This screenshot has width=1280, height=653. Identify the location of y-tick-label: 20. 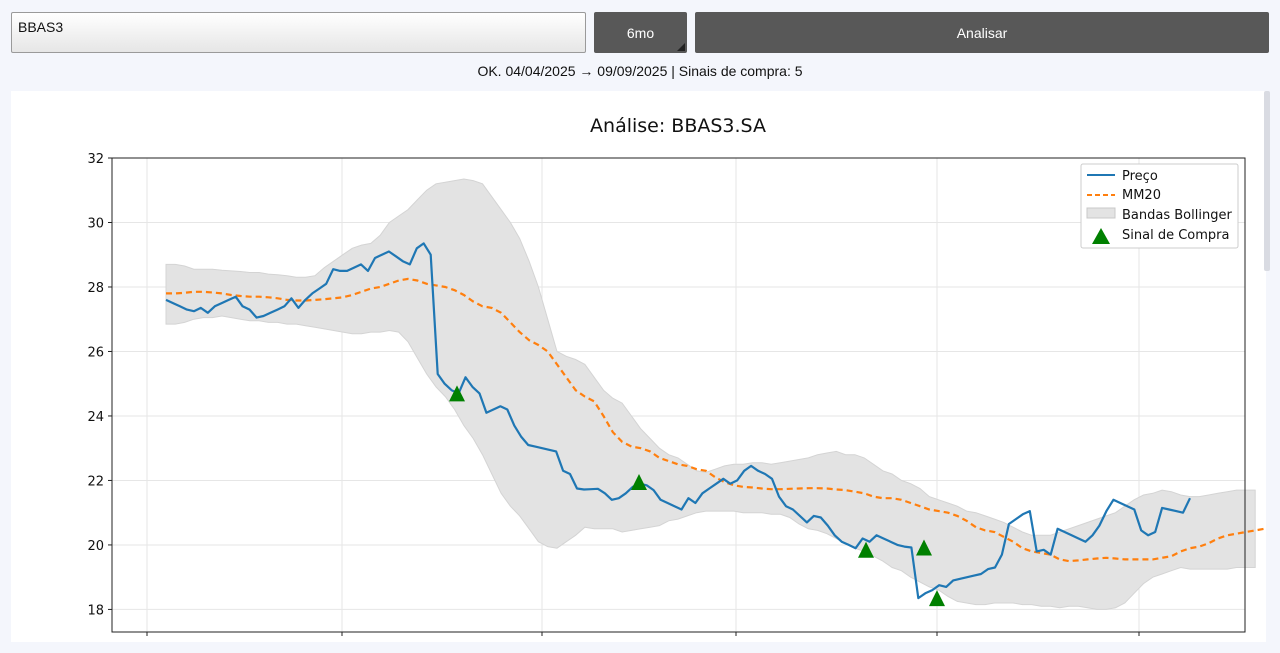
(95, 546).